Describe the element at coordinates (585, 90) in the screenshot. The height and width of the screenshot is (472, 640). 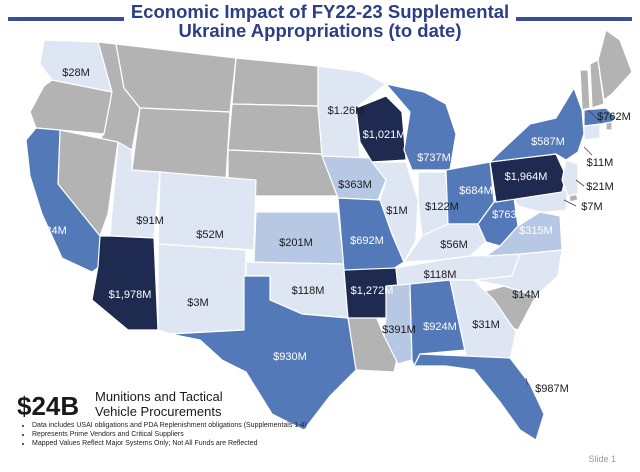
I see `state-VT` at that location.